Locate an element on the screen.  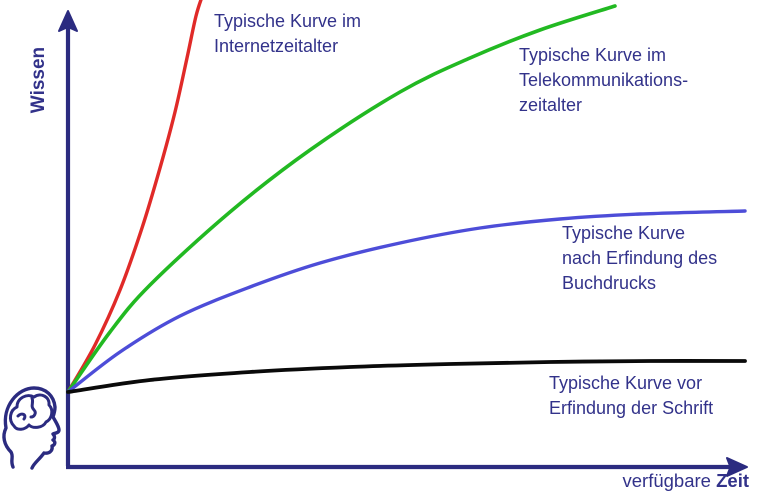
head-outline is located at coordinates (31, 428).